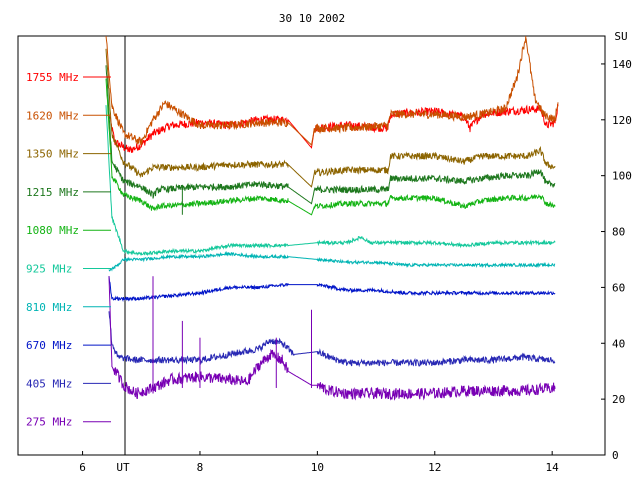 Image resolution: width=640 pixels, height=480 pixels. Describe the element at coordinates (622, 64) in the screenshot. I see `y-tick-label: 140` at that location.